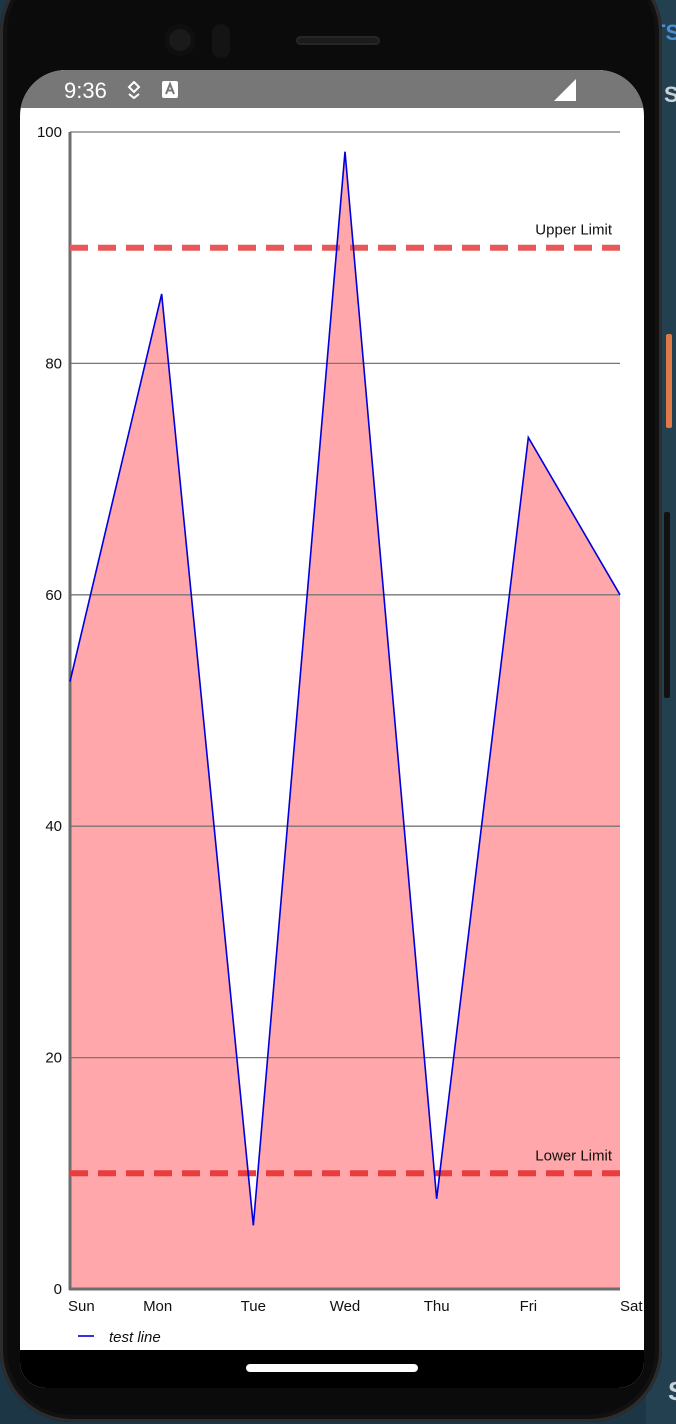  What do you see at coordinates (631, 1306) in the screenshot?
I see `x-tick-label-sat: Sat` at bounding box center [631, 1306].